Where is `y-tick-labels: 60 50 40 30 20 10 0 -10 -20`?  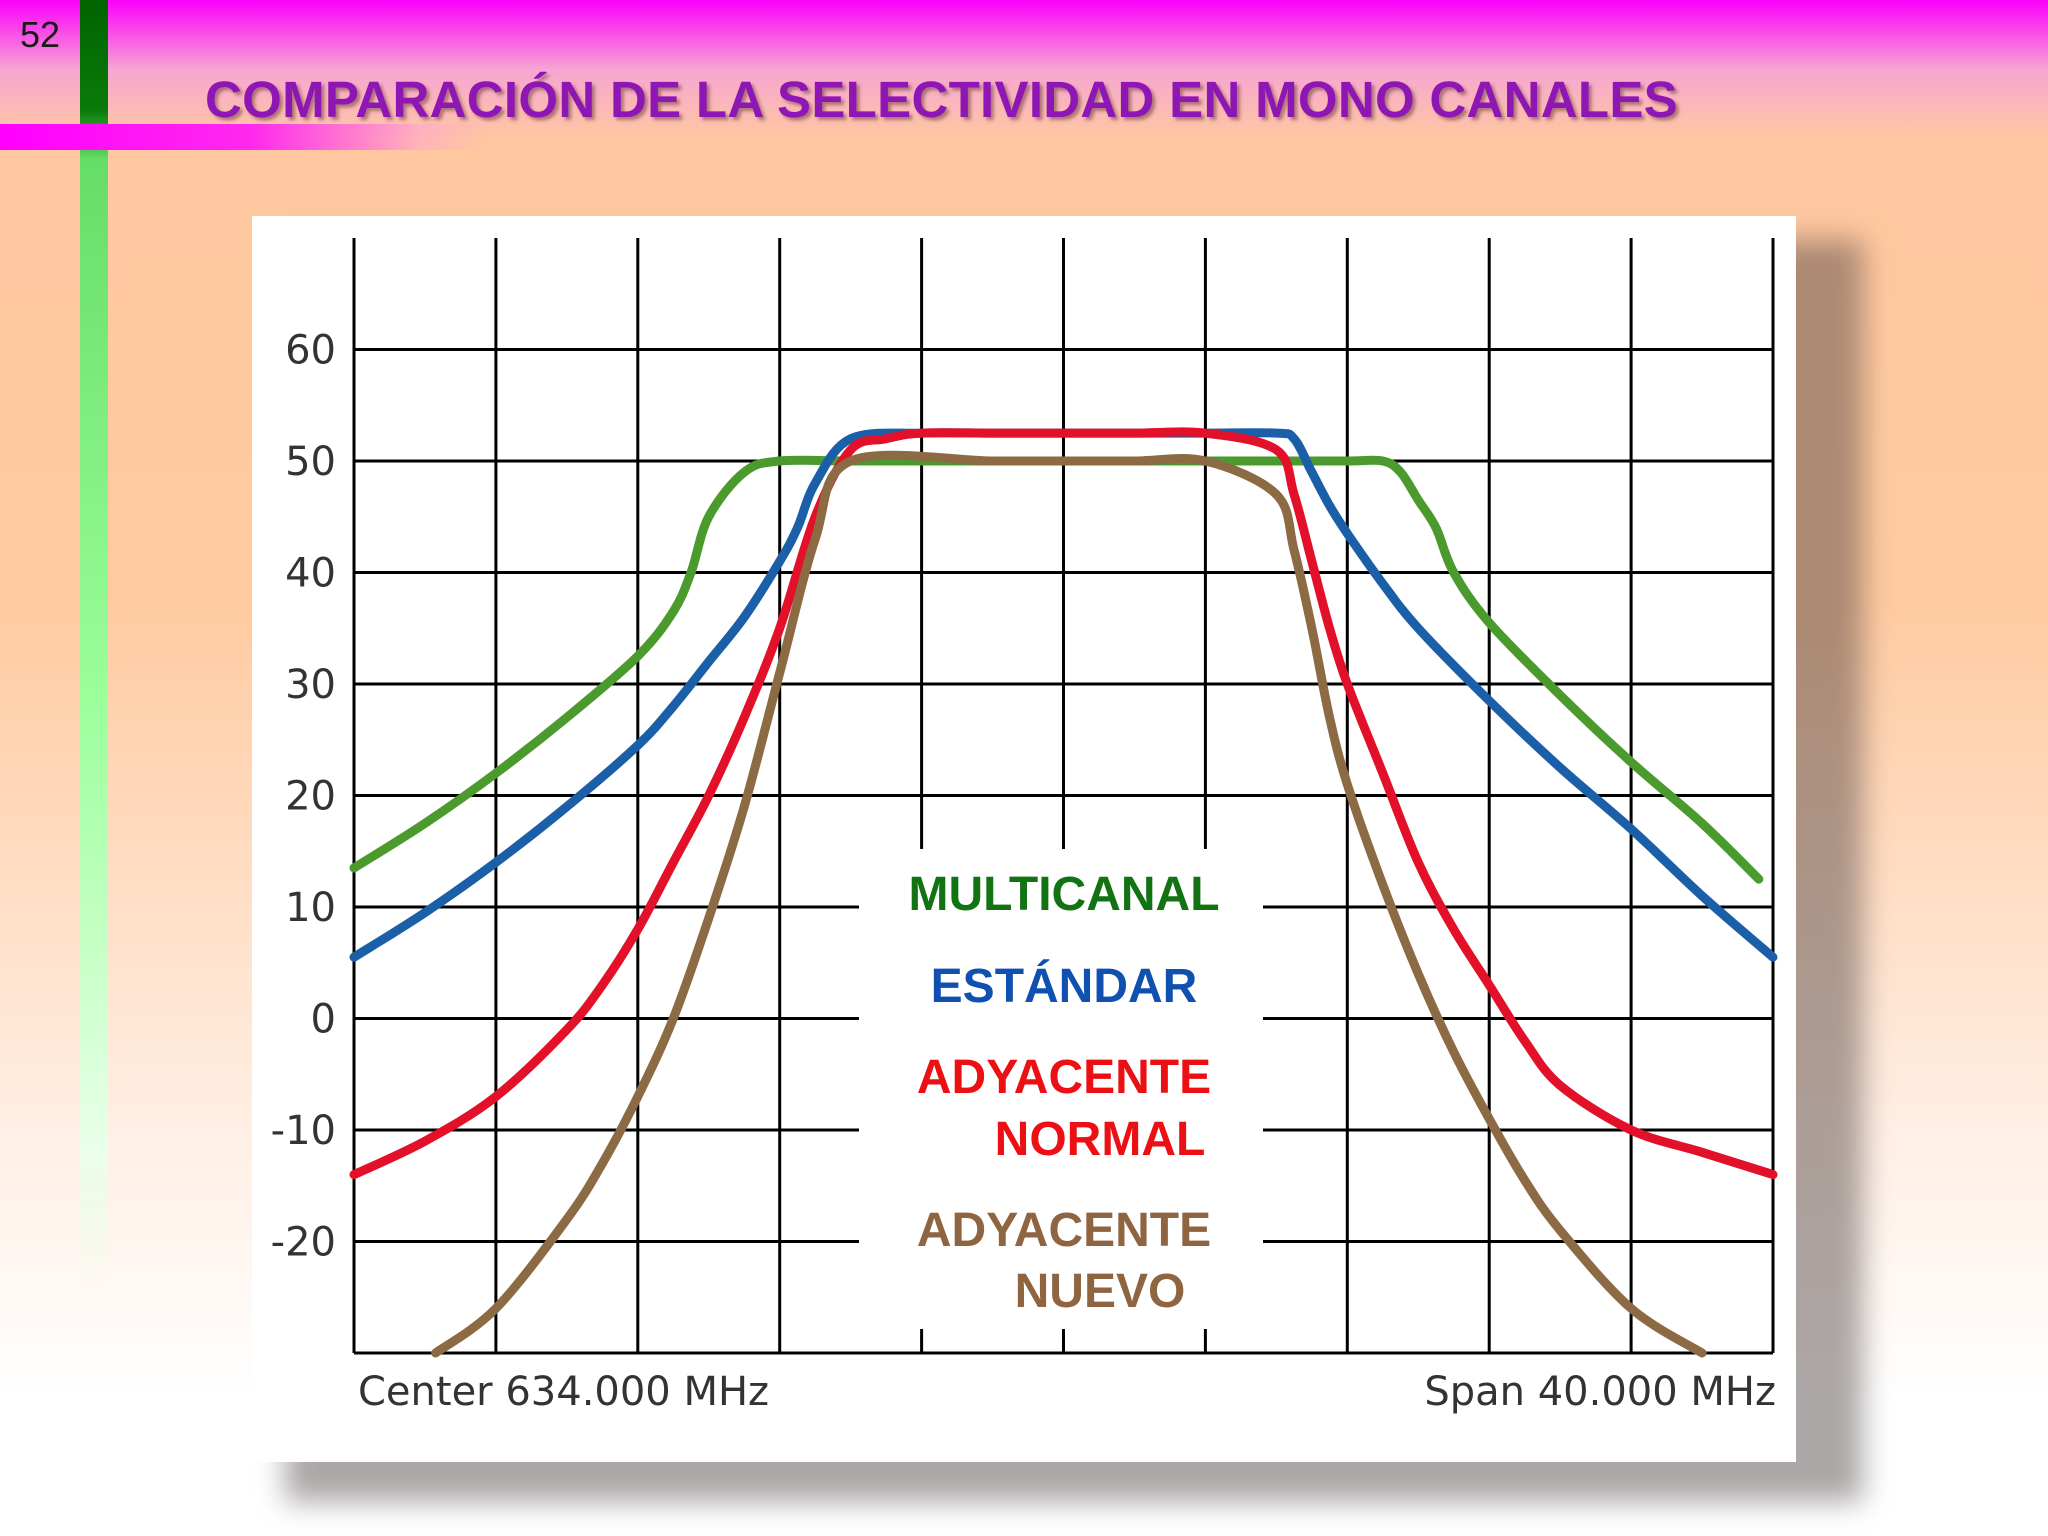
y-tick-labels: 60 50 40 30 20 10 0 -10 -20 is located at coordinates (303, 797).